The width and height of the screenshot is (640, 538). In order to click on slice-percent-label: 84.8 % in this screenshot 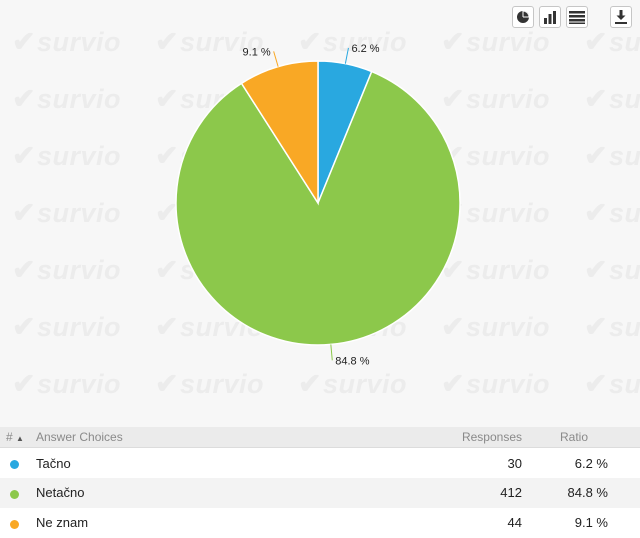, I will do `click(352, 361)`.